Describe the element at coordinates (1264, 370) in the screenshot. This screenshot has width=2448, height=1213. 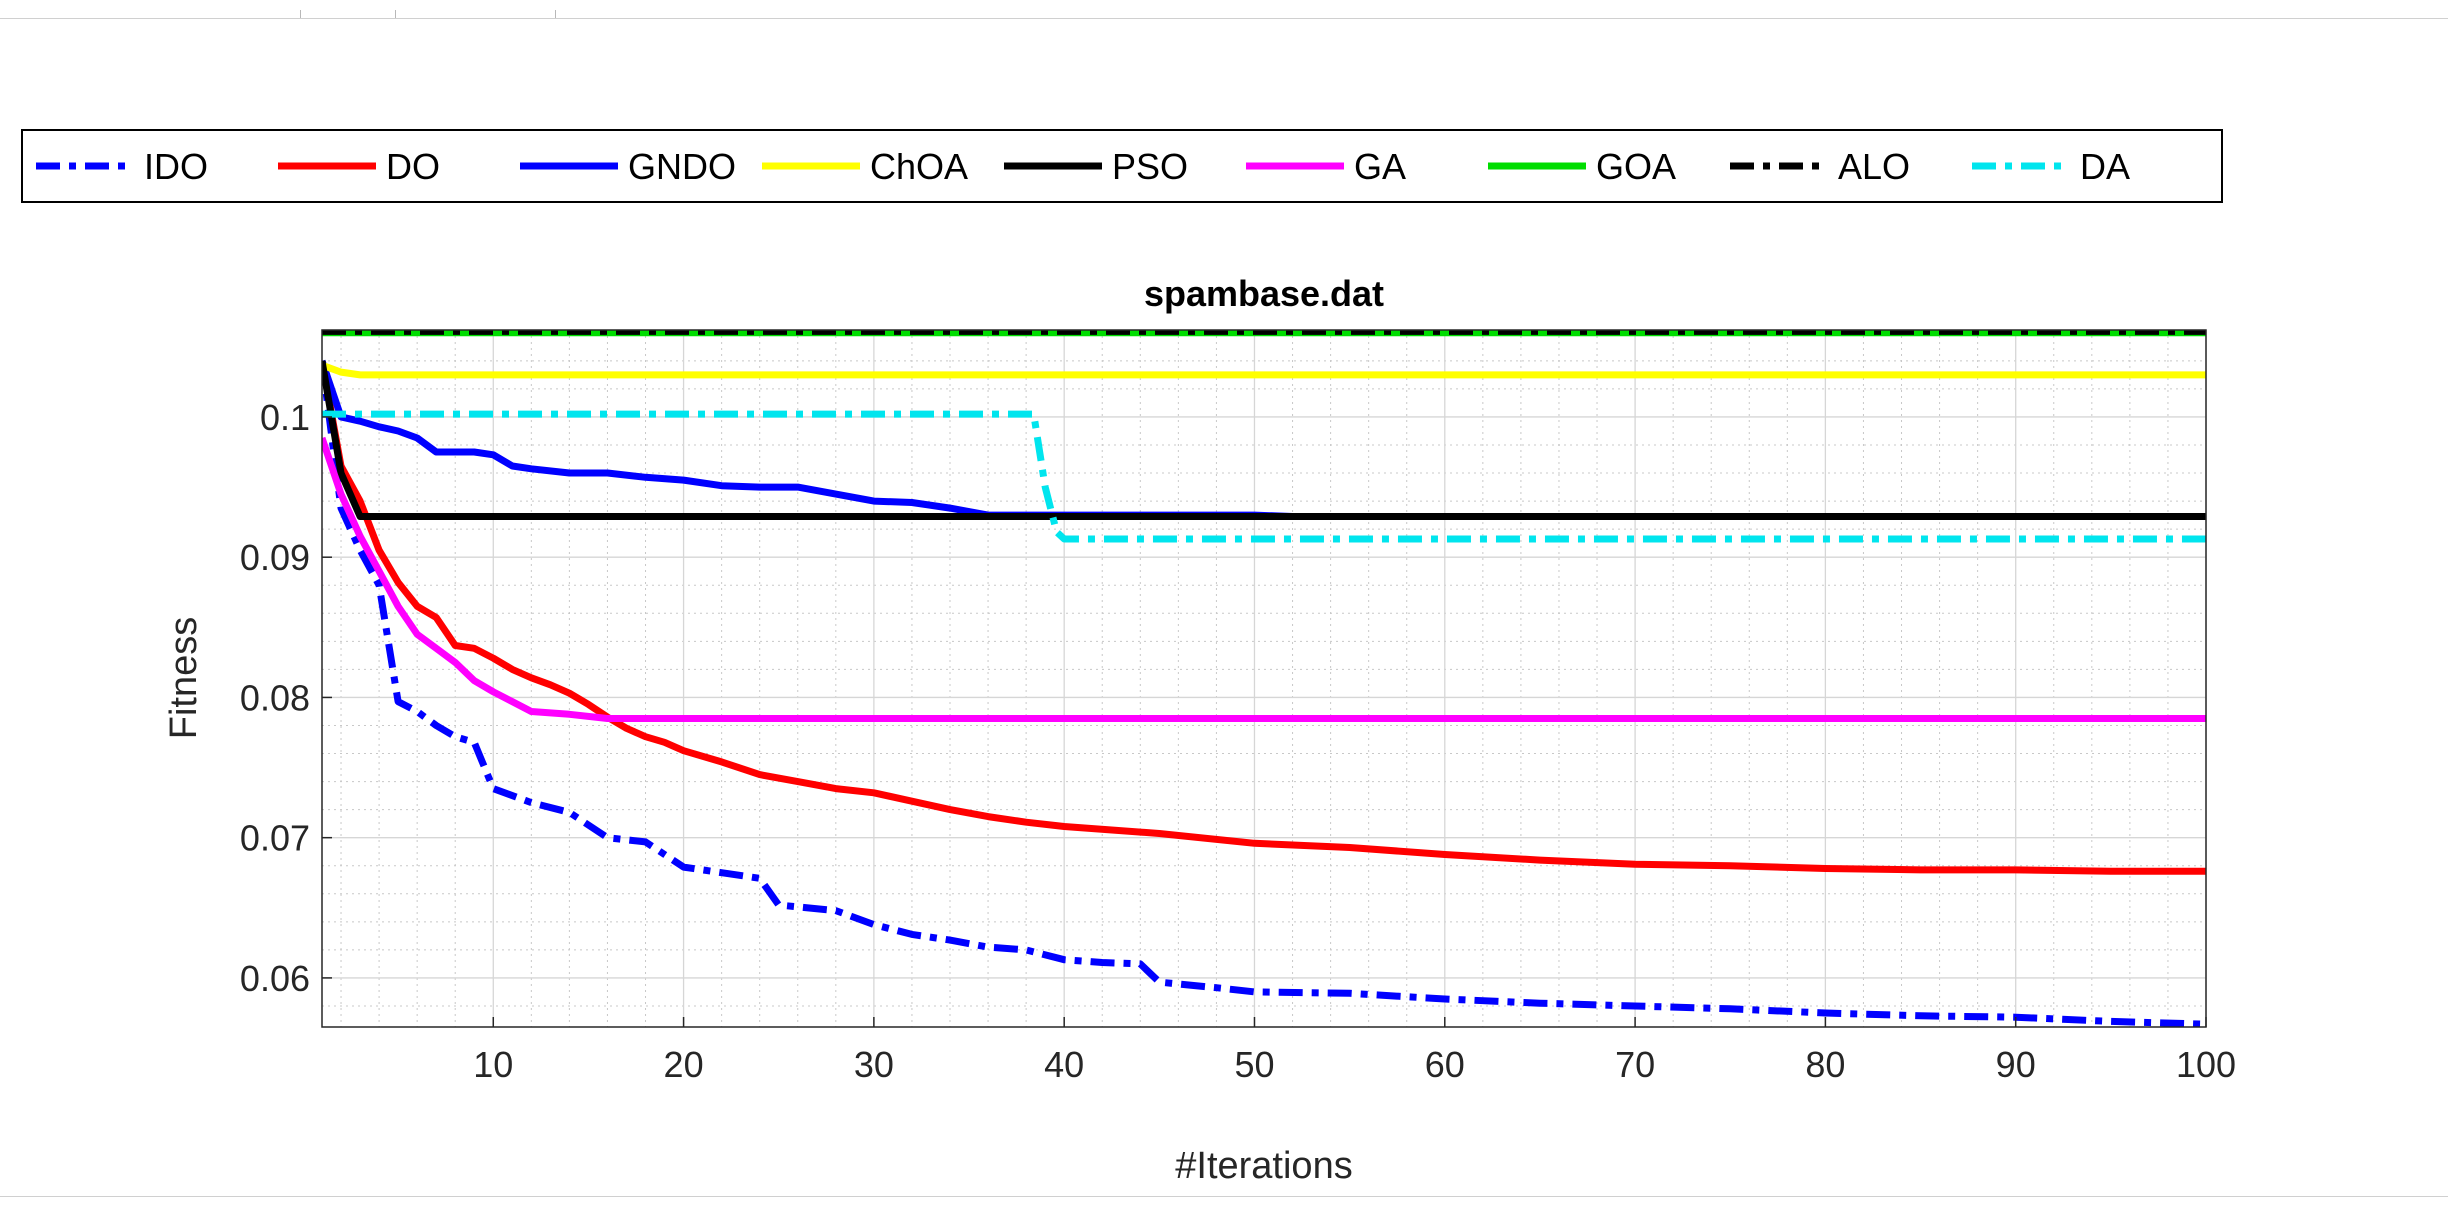
I see `series-line-choa` at that location.